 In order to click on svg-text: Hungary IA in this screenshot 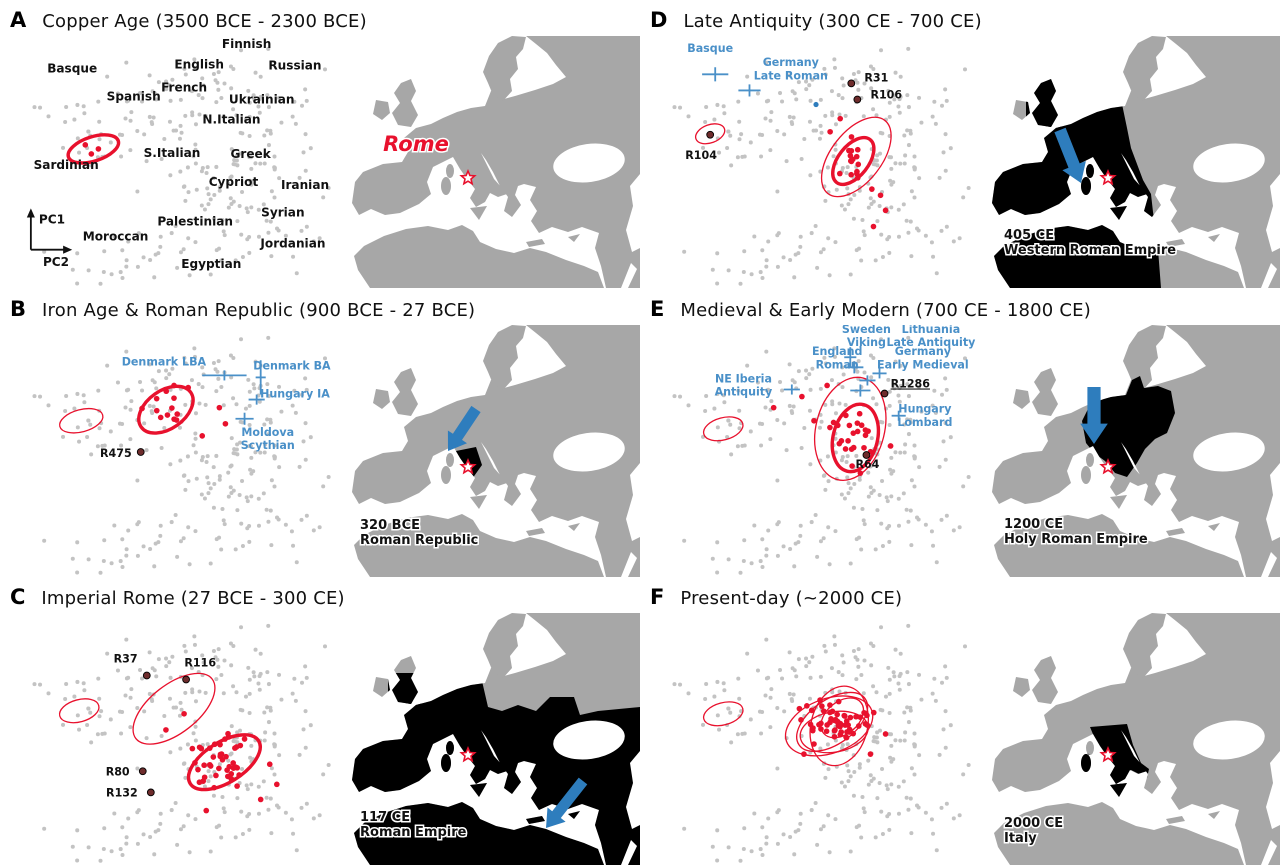, I will do `click(295, 394)`.